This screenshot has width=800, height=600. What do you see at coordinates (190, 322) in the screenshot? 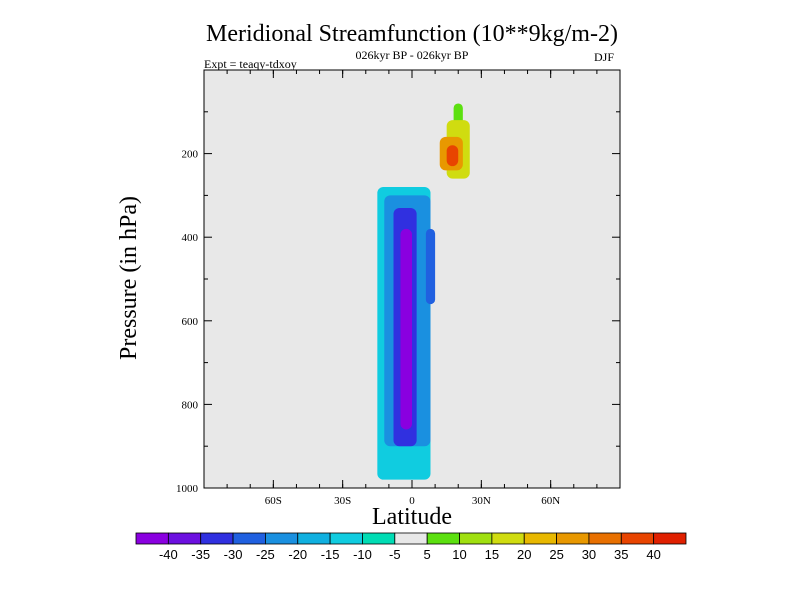
I see `y-tick-label-2: 600` at bounding box center [190, 322].